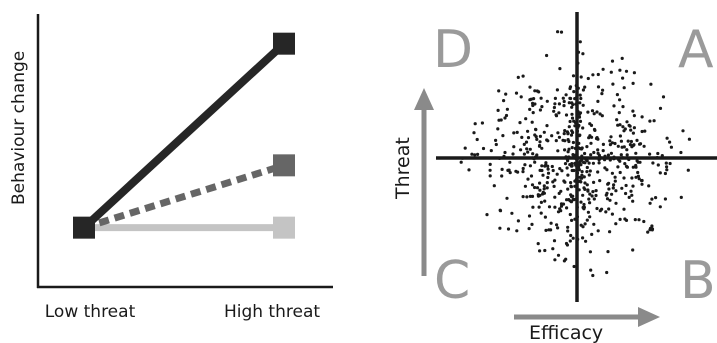  Describe the element at coordinates (424, 99) in the screenshot. I see `threat-arrow-head` at that location.